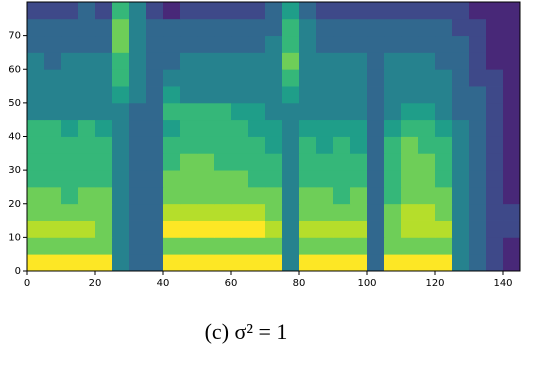 This screenshot has width=542, height=384. What do you see at coordinates (14, 170) in the screenshot?
I see `y-tick-label: 30` at bounding box center [14, 170].